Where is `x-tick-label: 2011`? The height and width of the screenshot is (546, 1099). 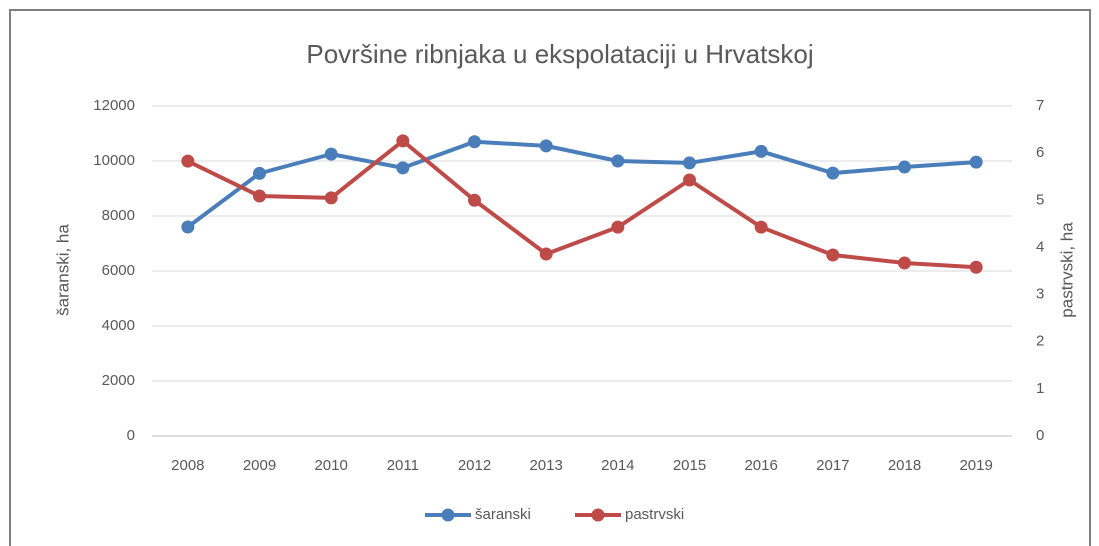
x-tick-label: 2011 is located at coordinates (403, 465).